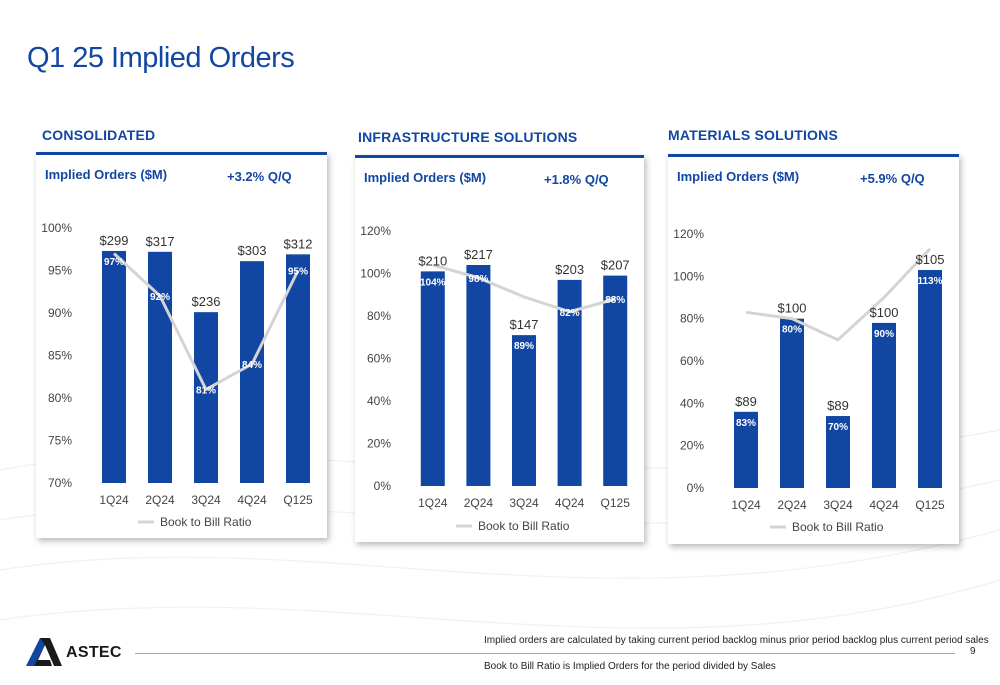  I want to click on book-to-bill-label: 80%, so click(792, 330).